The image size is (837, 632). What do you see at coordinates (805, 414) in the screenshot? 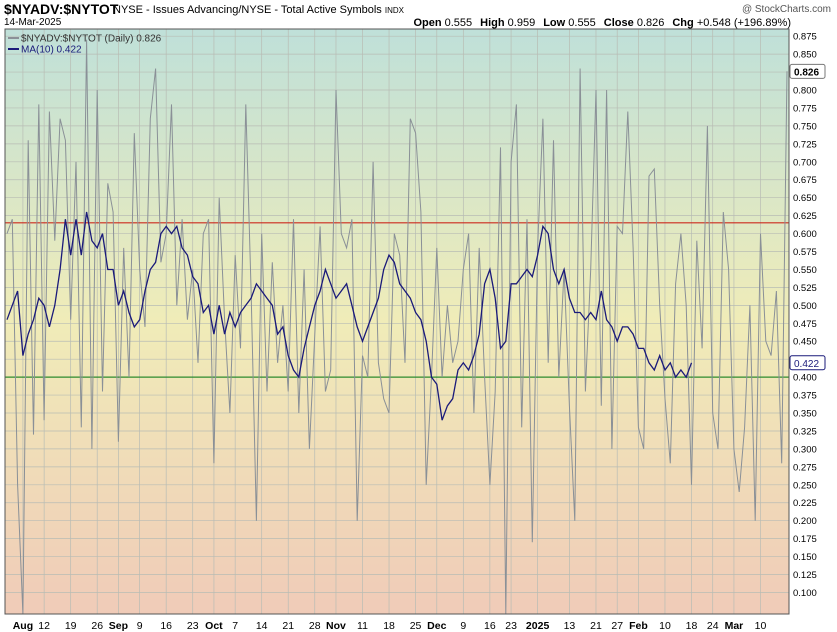
I see `y-tick-label: 0.350` at bounding box center [805, 414].